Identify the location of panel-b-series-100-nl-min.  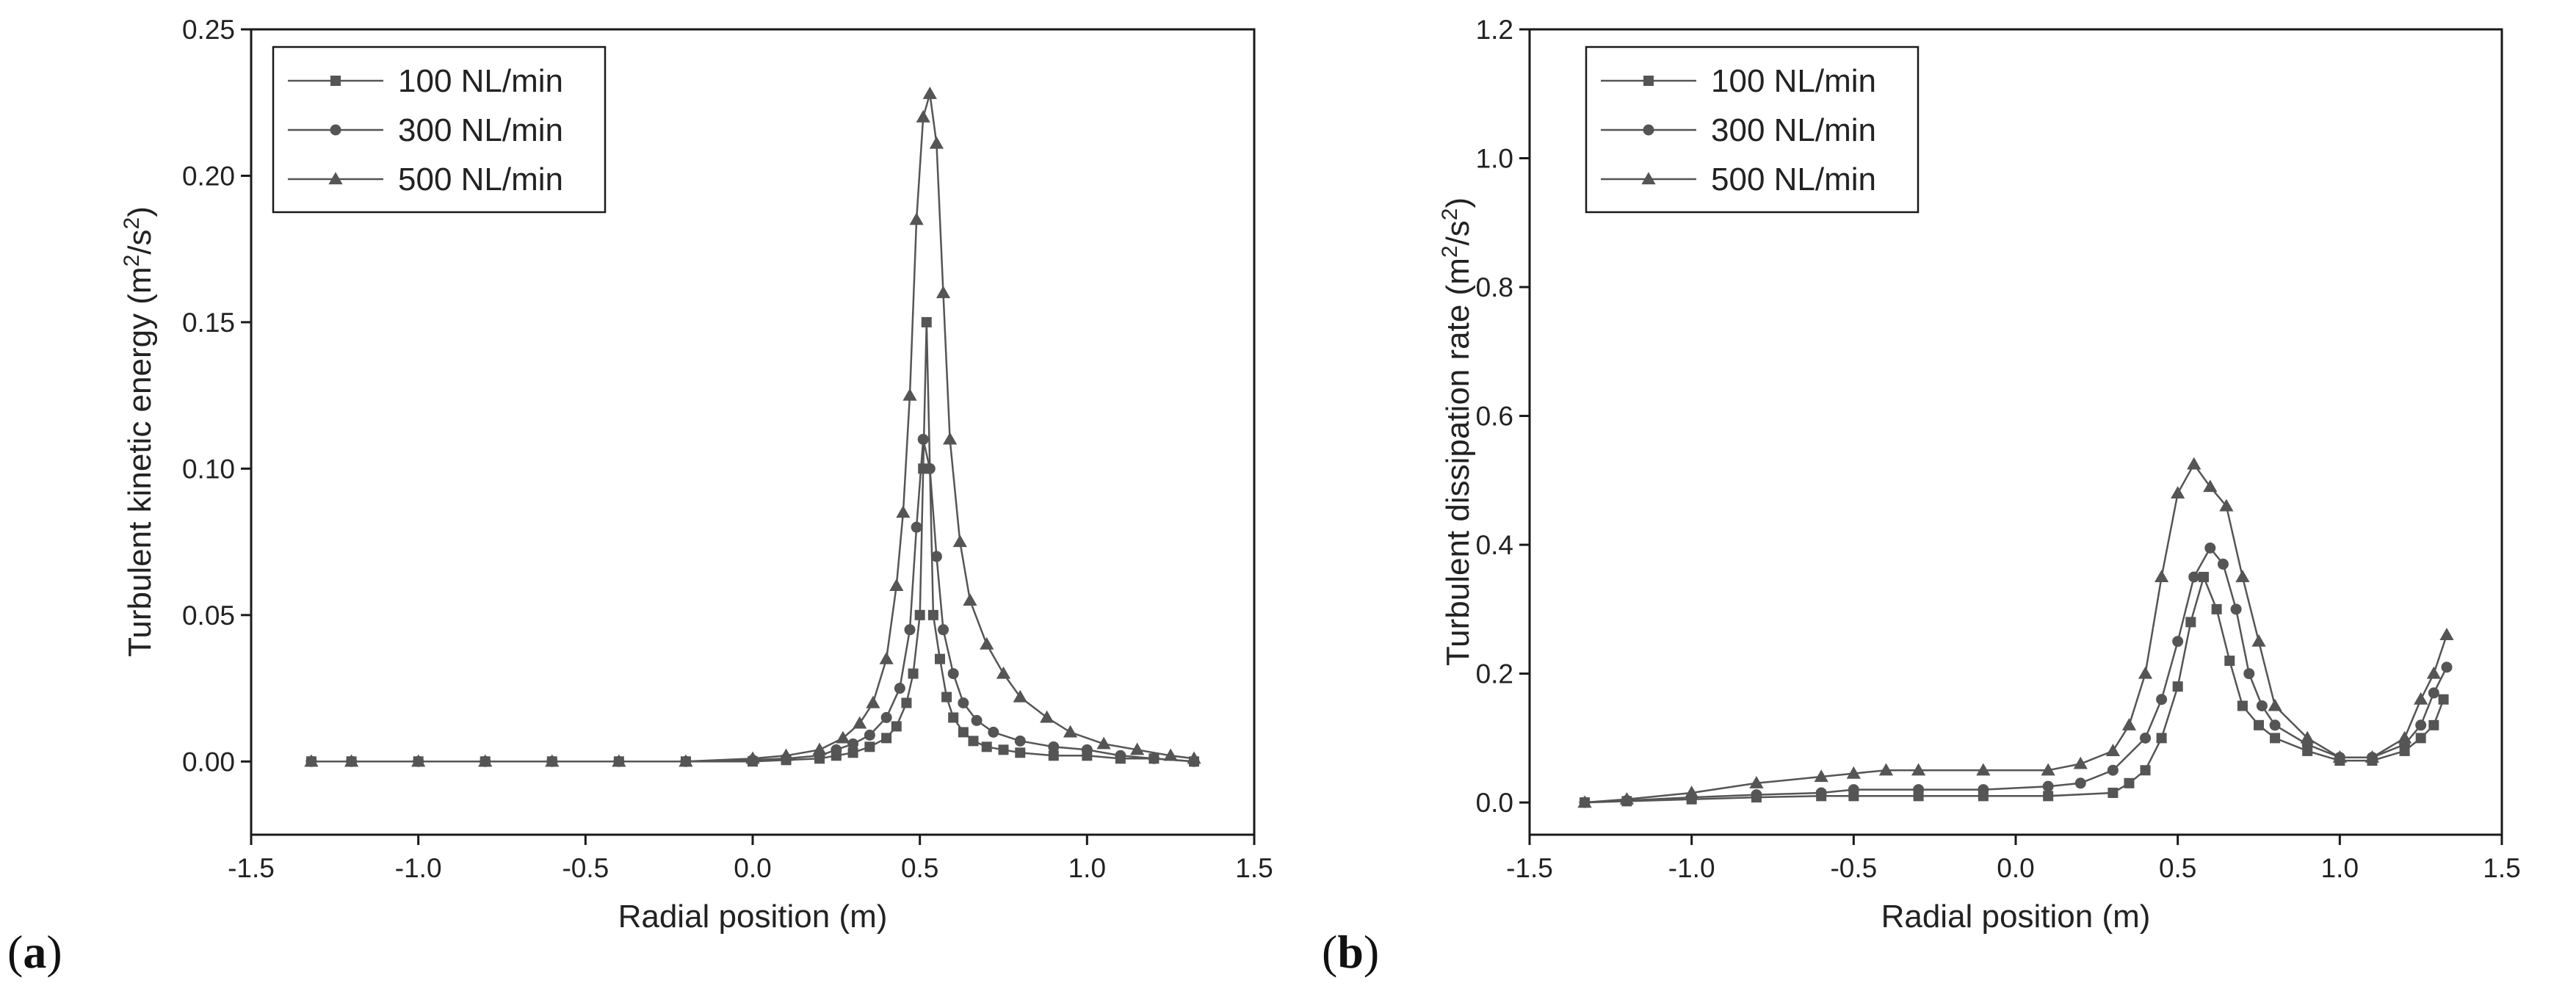
(2014, 690).